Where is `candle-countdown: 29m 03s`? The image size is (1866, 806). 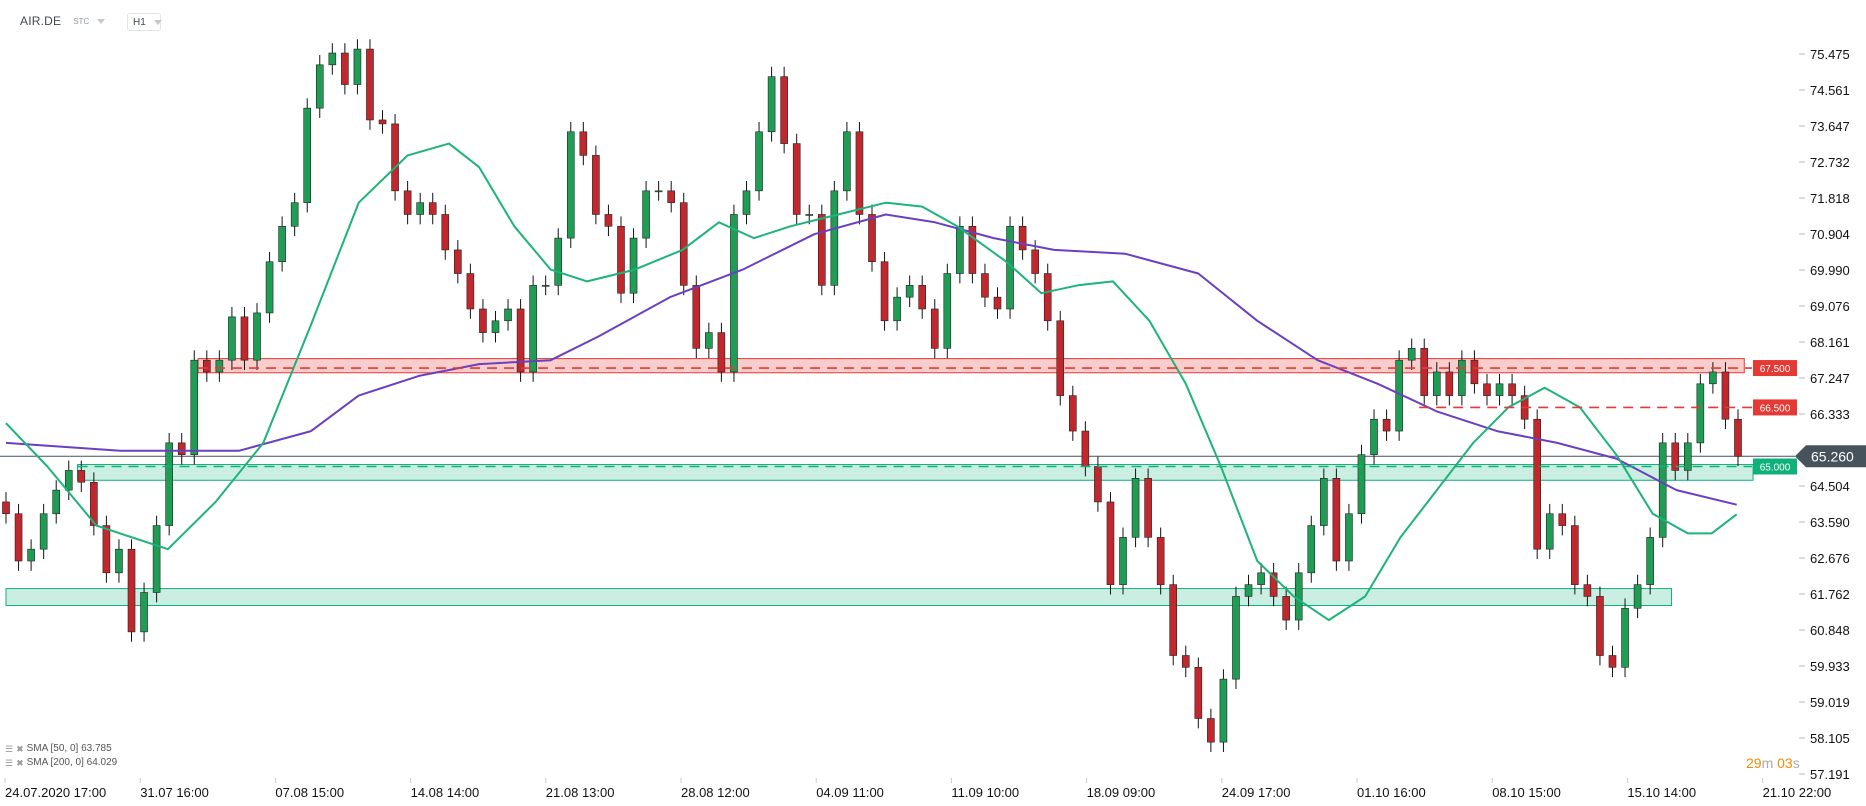
candle-countdown: 29m 03s is located at coordinates (1773, 763).